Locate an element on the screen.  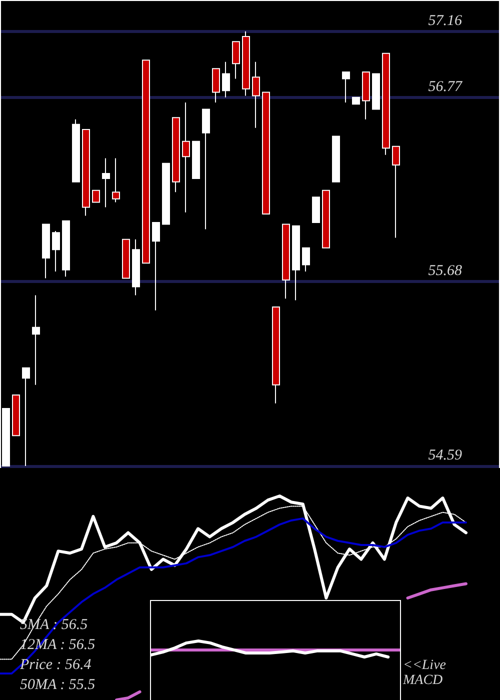
y-tick-label: 56.77 is located at coordinates (446, 86).